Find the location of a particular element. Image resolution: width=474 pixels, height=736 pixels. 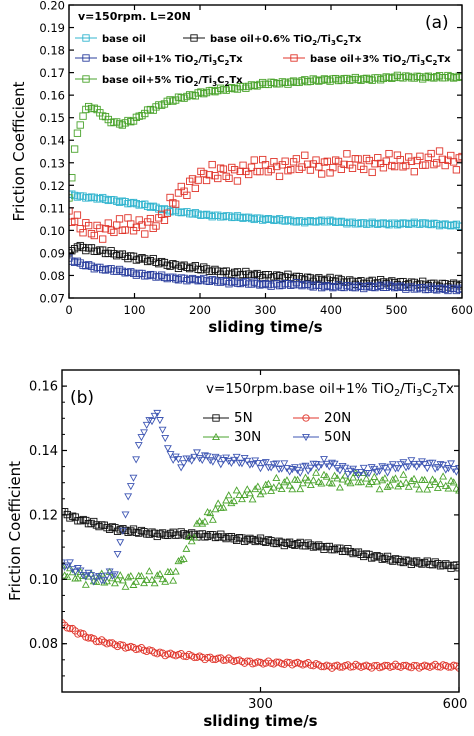

y-tick-label: 0.16 is located at coordinates (52, 96).